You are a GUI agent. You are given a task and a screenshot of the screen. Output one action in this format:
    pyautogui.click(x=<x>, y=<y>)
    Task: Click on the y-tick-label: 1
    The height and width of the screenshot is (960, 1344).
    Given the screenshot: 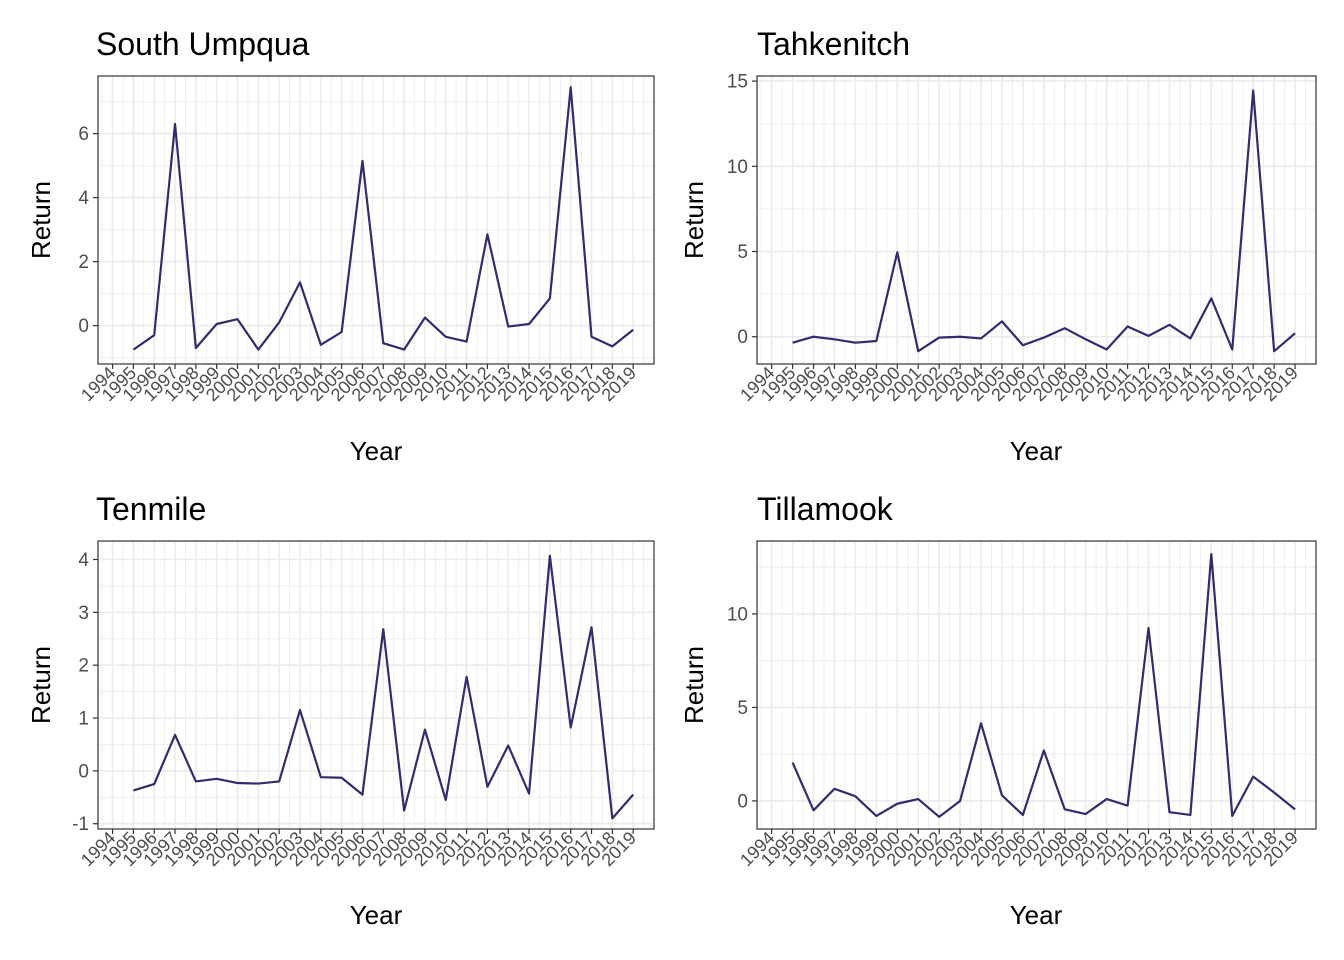 What is the action you would take?
    pyautogui.click(x=83, y=719)
    